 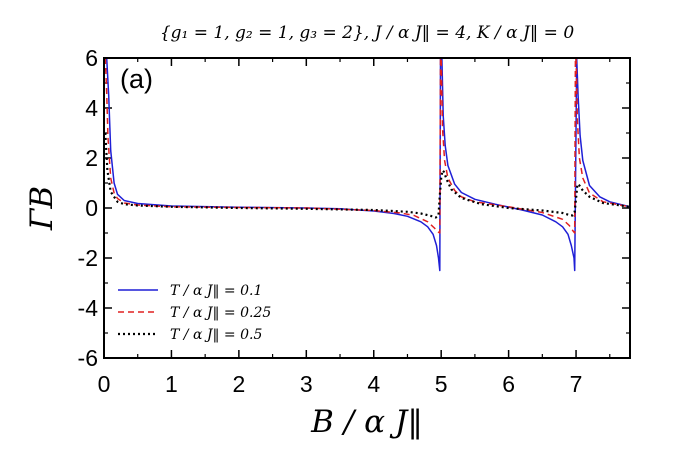 I want to click on x-tick-label: 4, so click(x=373, y=384).